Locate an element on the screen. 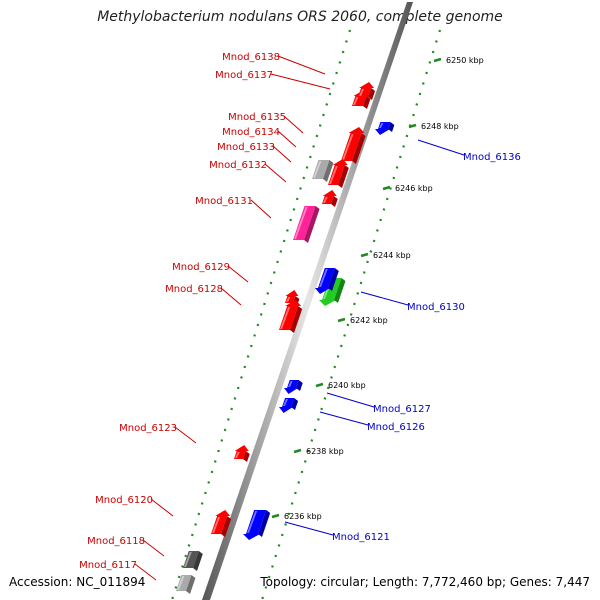 The height and width of the screenshot is (600, 600). scale-tick-label: 6238 kbp is located at coordinates (325, 451).